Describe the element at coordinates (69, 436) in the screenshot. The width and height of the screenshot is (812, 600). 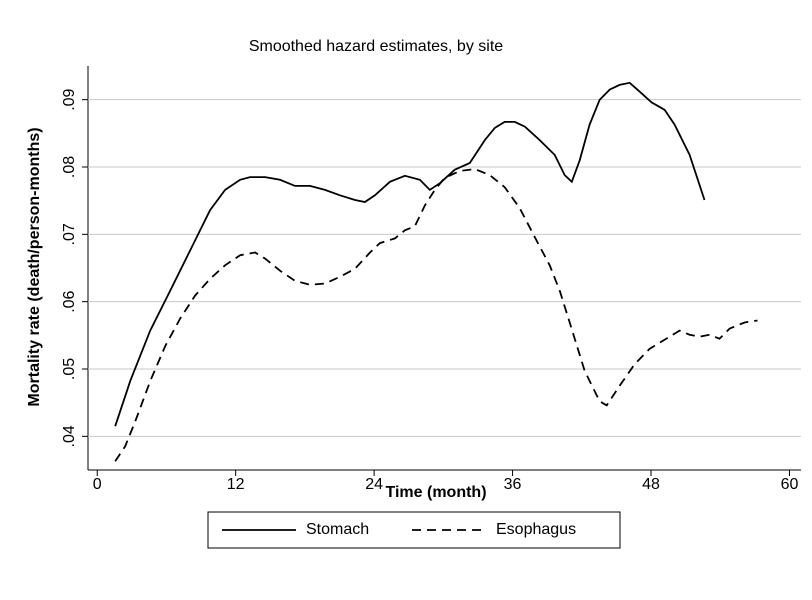
I see `y-tick-label: .04` at that location.